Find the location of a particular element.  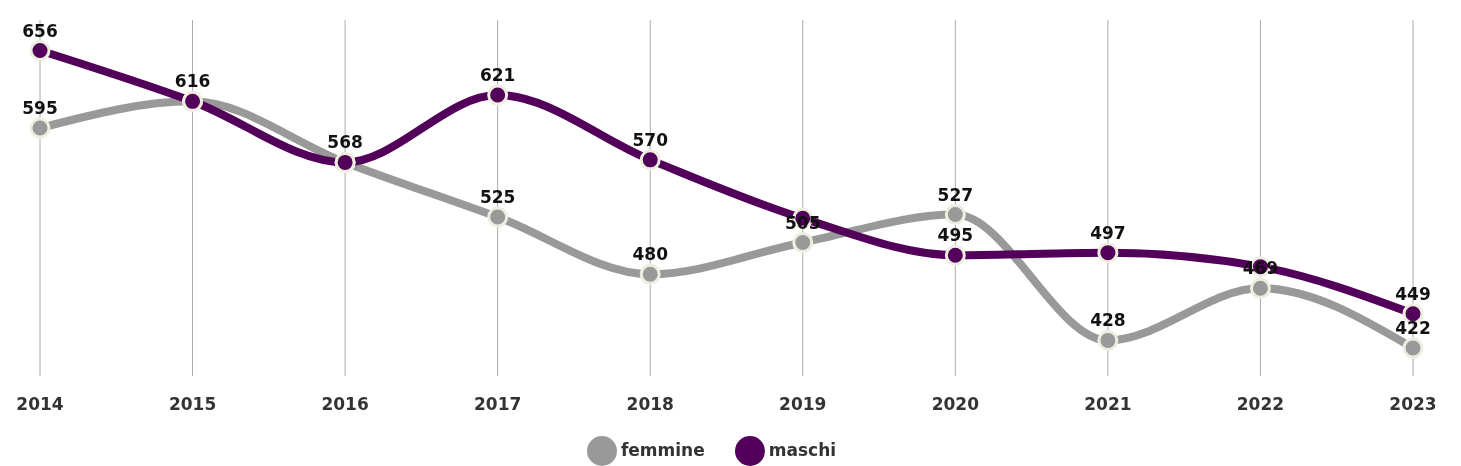

data-label: 495 is located at coordinates (955, 235).